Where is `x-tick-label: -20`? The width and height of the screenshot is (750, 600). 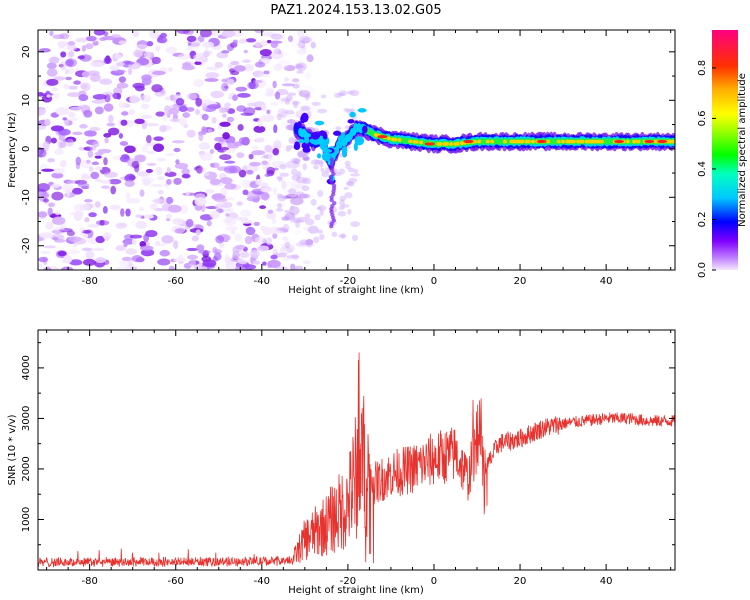 x-tick-label: -20 is located at coordinates (348, 281).